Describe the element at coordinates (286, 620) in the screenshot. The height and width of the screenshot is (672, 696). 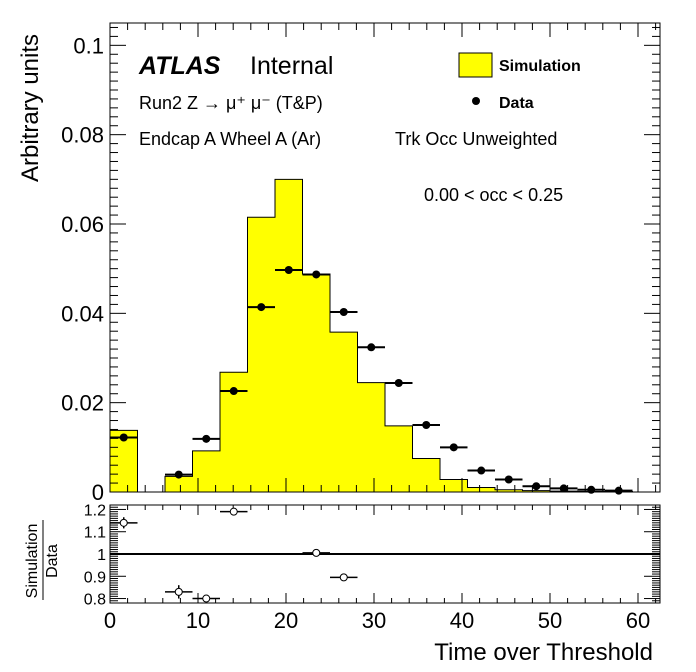
I see `x-tick-label: 20` at that location.